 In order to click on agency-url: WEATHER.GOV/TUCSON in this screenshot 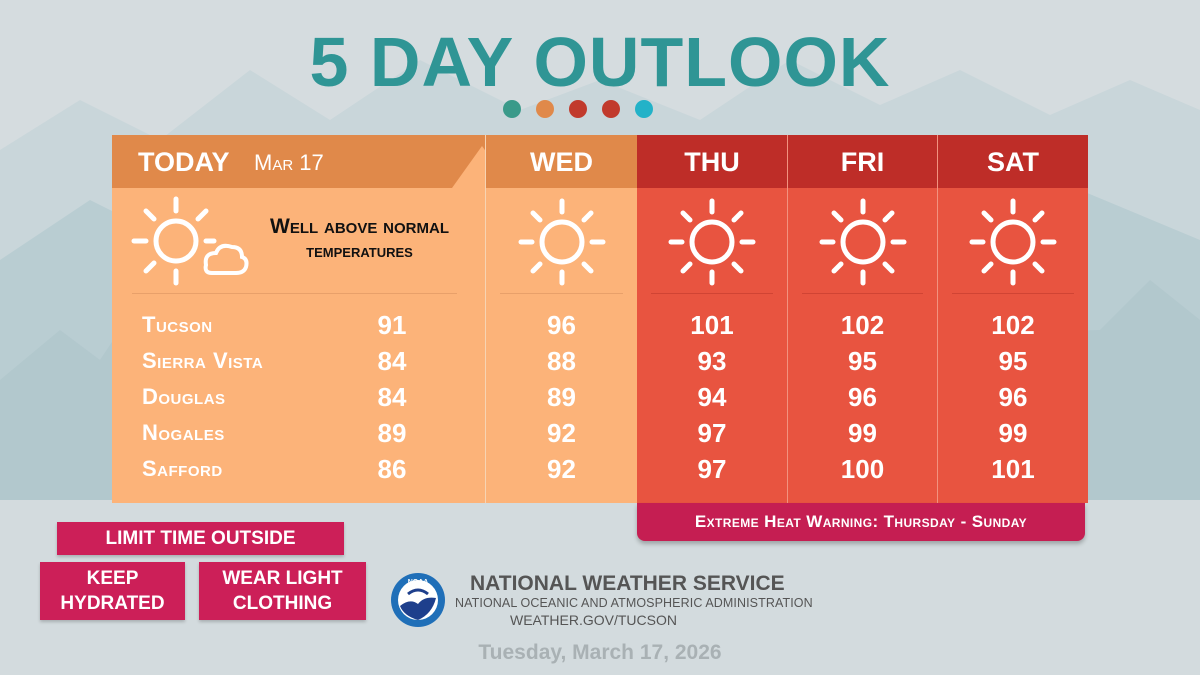, I will do `click(593, 620)`.